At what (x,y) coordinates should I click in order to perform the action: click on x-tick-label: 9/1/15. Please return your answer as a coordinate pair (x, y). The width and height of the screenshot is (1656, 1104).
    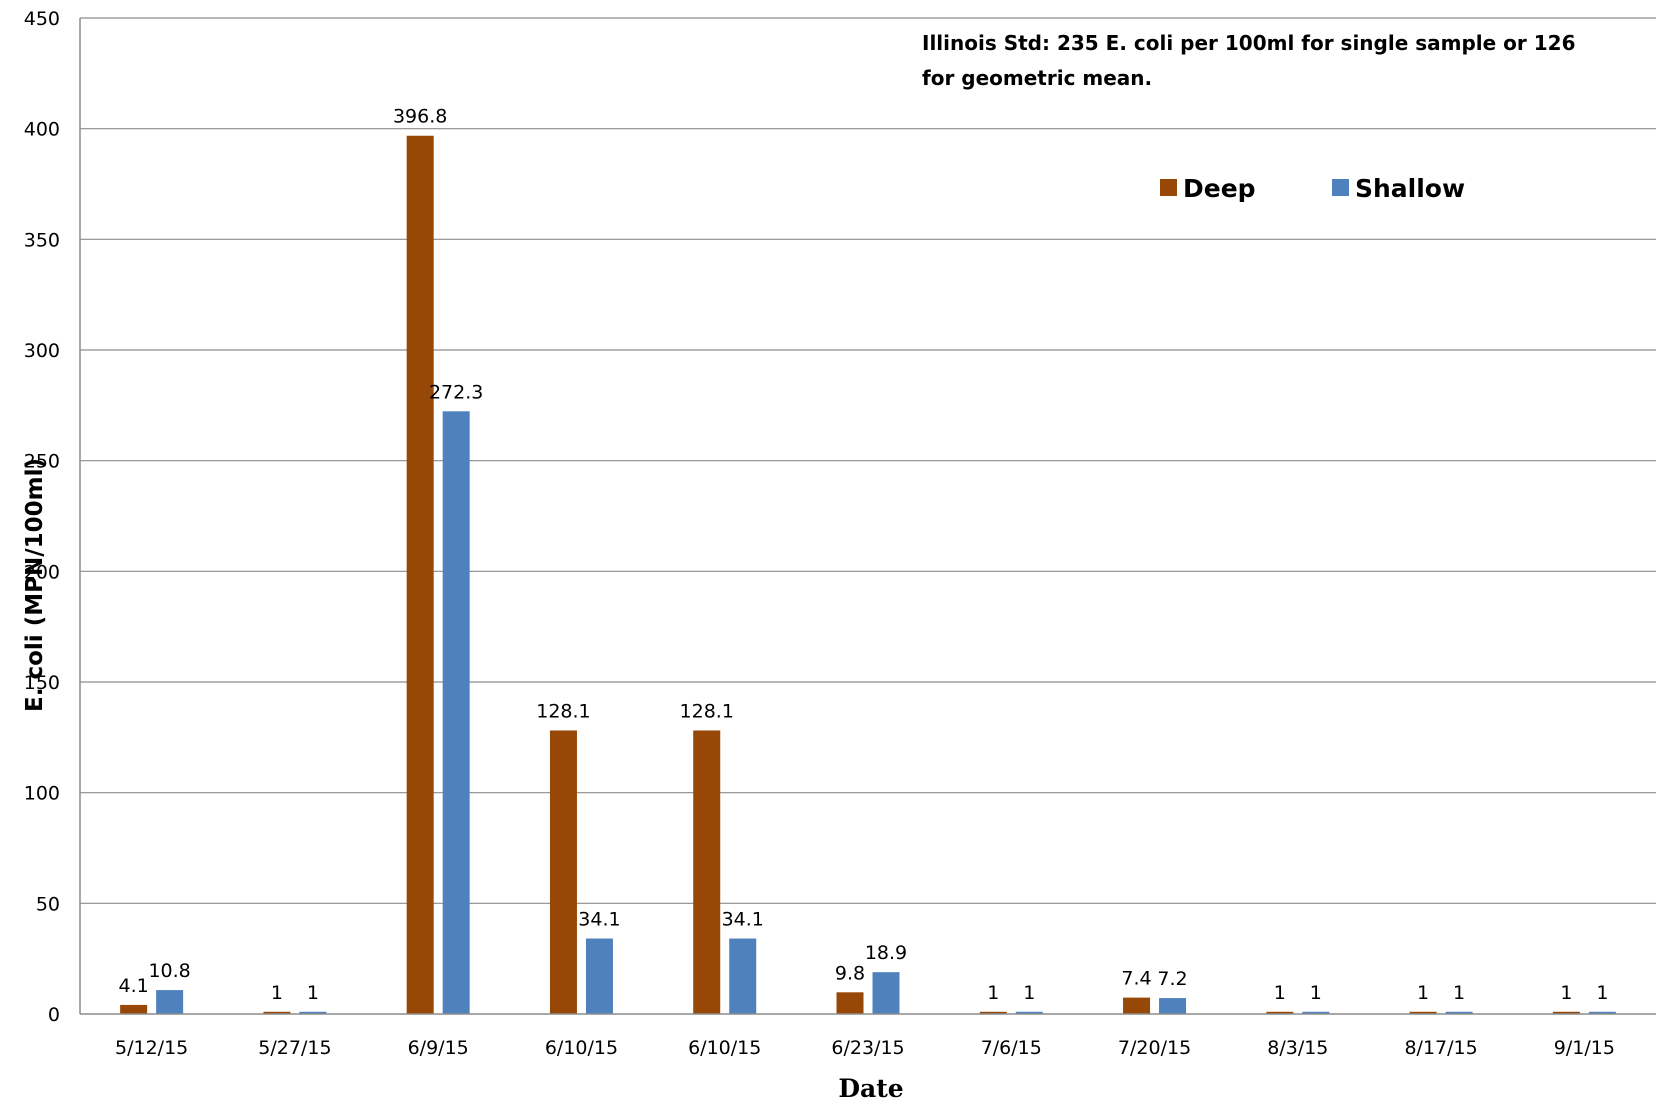
    Looking at the image, I should click on (1584, 1048).